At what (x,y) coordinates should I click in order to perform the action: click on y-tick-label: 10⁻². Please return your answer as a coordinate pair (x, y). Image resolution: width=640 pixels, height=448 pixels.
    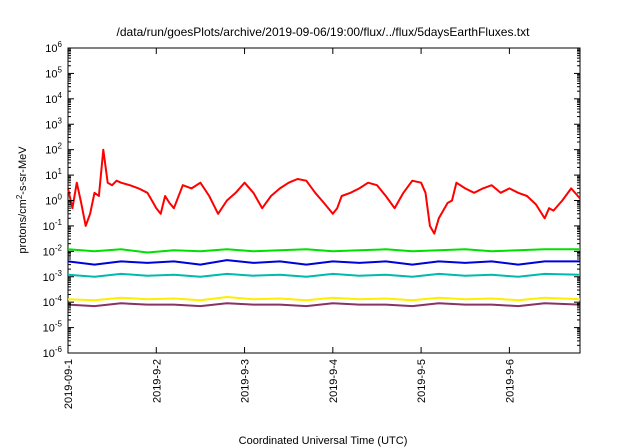
    Looking at the image, I should click on (53, 250).